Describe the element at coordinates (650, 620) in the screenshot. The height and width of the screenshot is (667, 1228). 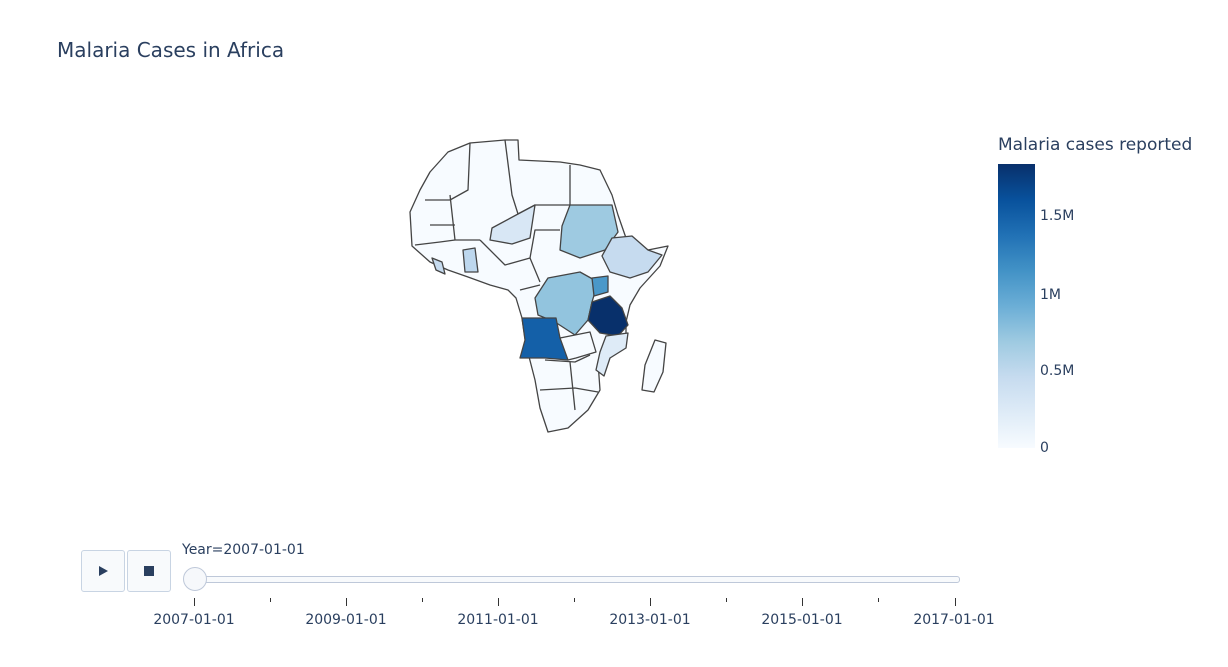
I see `slider-tick-label: 2013-01-01` at that location.